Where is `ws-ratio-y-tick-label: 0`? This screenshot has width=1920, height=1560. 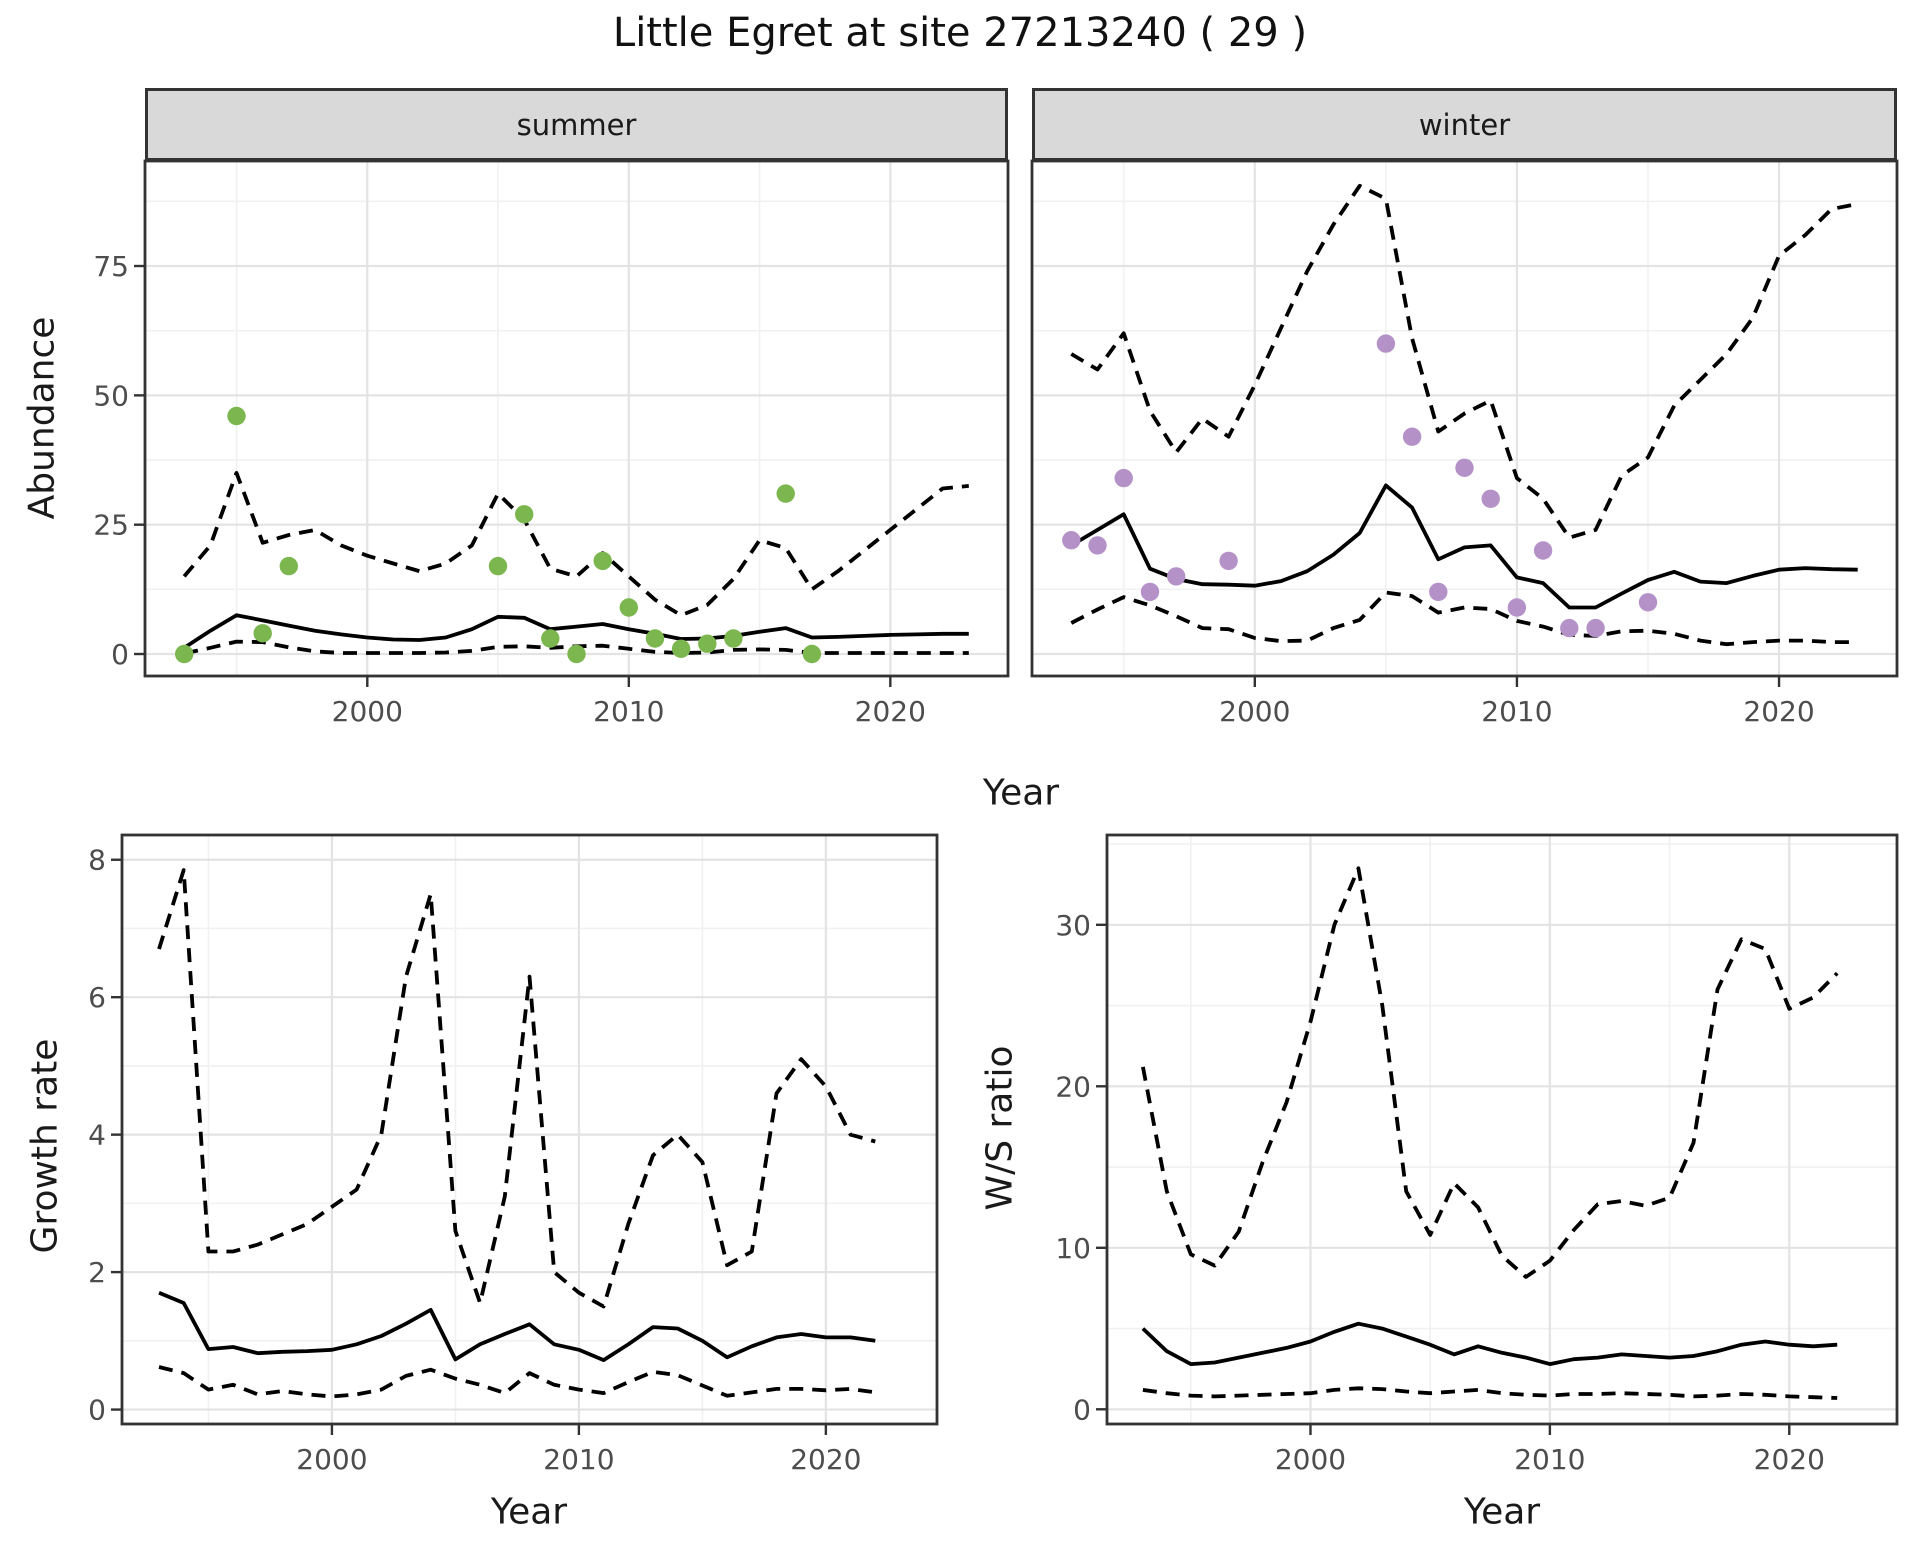 ws-ratio-y-tick-label: 0 is located at coordinates (1082, 1409).